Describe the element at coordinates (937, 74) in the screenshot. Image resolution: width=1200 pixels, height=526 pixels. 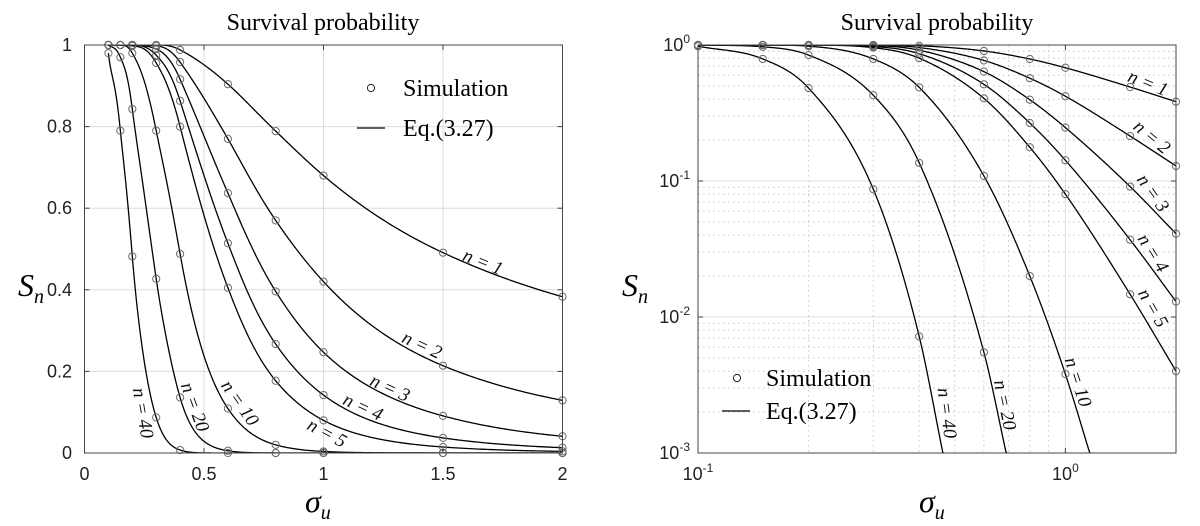
I see `eq-curve-n1` at that location.